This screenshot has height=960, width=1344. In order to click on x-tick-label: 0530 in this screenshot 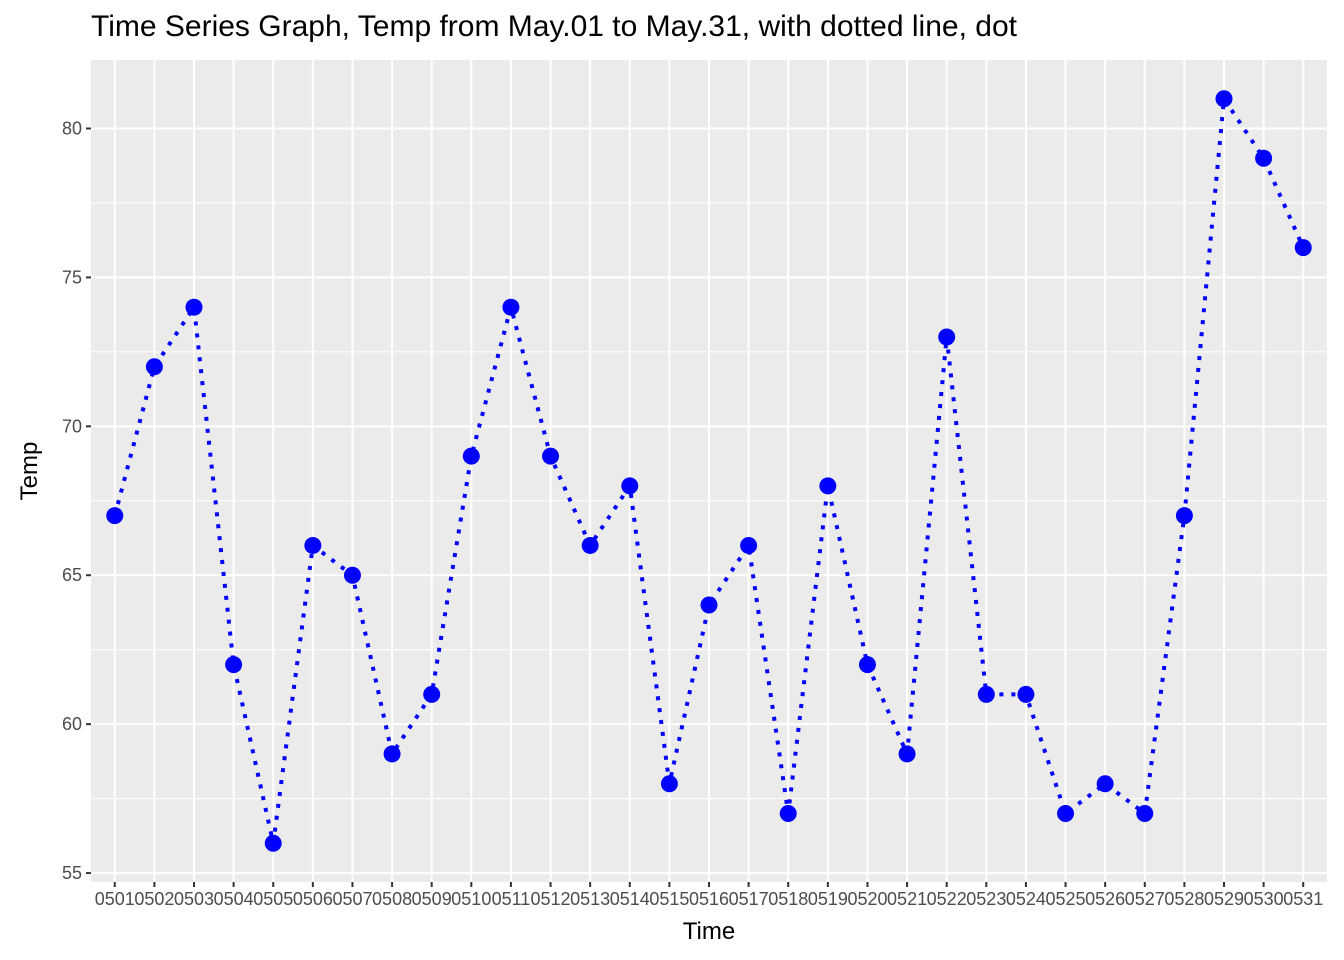, I will do `click(1264, 899)`.